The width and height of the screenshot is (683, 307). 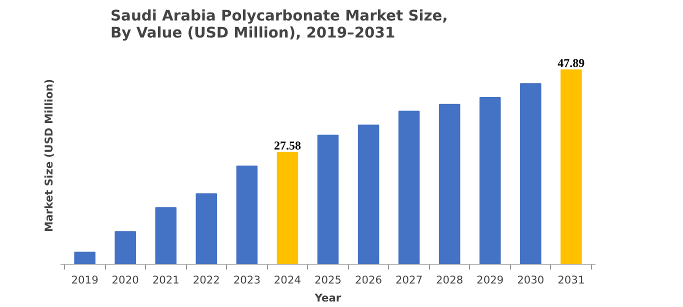 I want to click on x-tick-label: 2025, so click(x=328, y=280).